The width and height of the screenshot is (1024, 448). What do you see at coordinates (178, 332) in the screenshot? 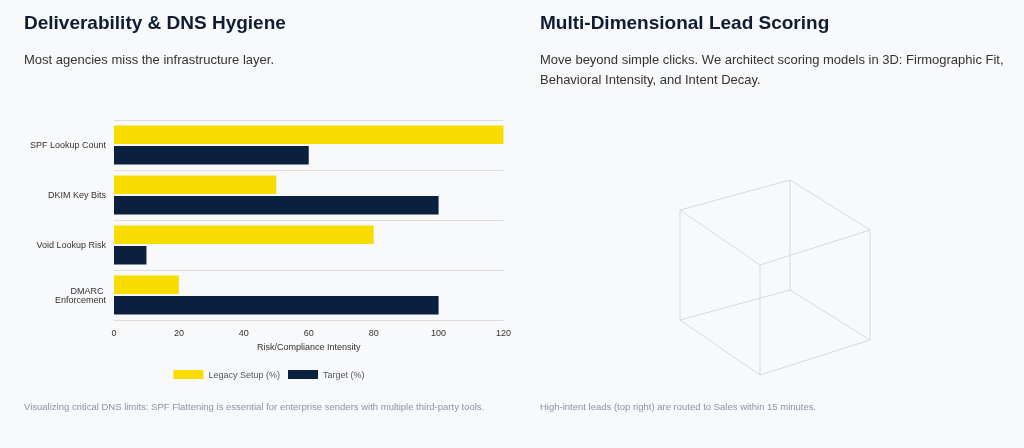
I see `x-tick-label: 20` at bounding box center [178, 332].